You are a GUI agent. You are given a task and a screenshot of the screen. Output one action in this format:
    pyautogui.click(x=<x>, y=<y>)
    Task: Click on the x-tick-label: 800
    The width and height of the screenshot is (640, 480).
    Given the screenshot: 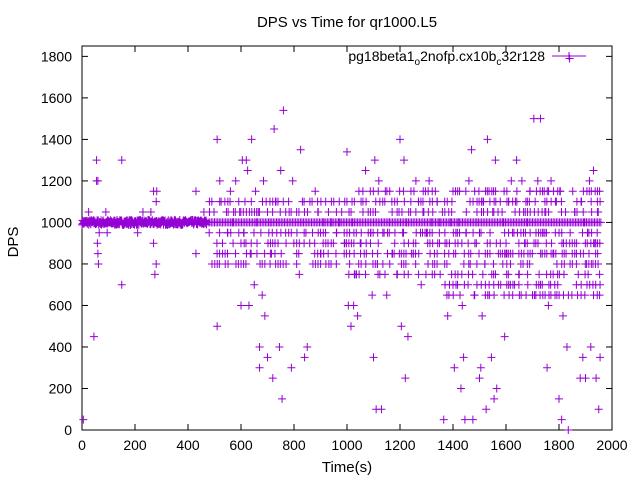 What is the action you would take?
    pyautogui.click(x=294, y=445)
    